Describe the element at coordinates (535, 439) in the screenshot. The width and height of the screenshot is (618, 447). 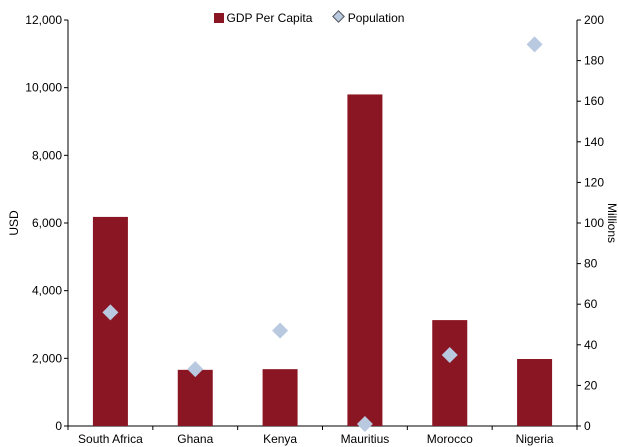
I see `category-label: Nigeria` at that location.